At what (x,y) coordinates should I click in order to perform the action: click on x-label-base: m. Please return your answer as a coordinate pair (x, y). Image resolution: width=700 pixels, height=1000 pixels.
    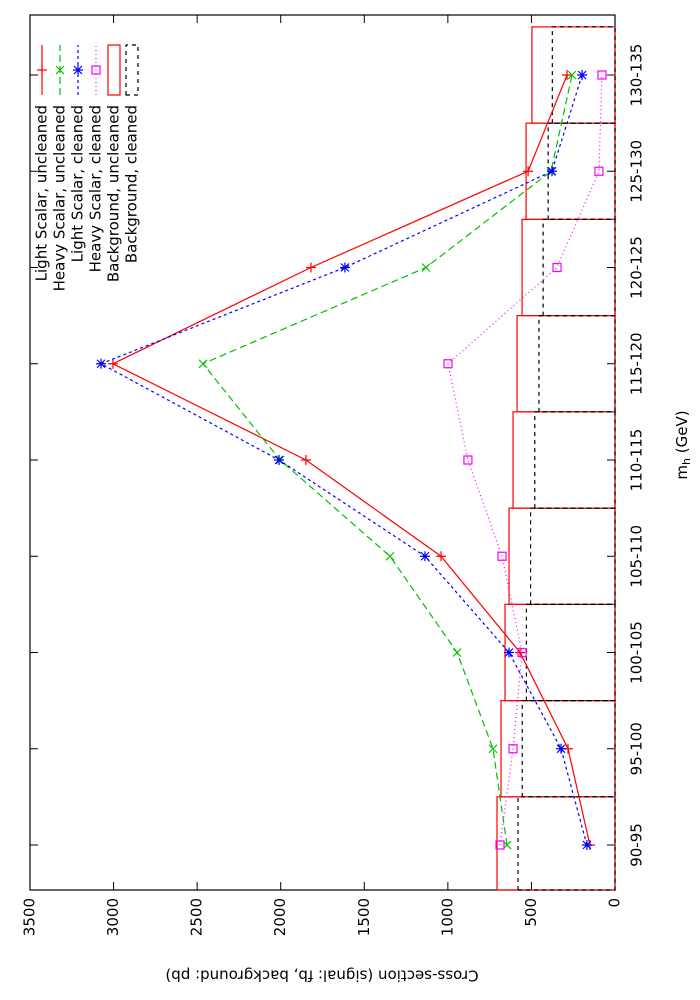
    Looking at the image, I should click on (682, 472).